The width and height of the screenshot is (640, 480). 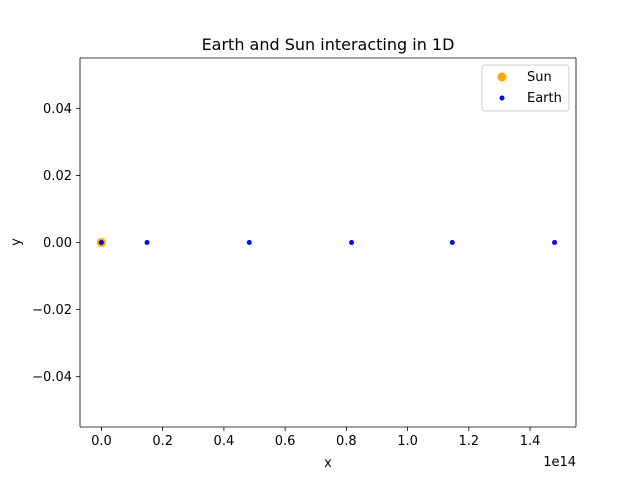 What do you see at coordinates (162, 441) in the screenshot?
I see `x-tick-label: 0.2` at bounding box center [162, 441].